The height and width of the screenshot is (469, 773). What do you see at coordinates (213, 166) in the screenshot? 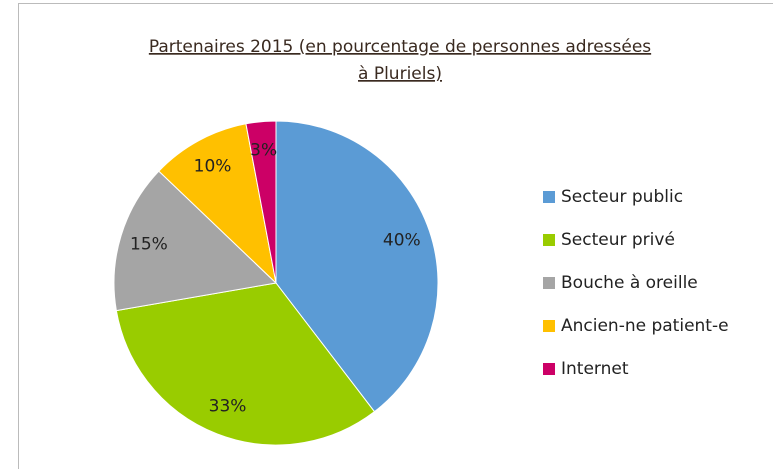
I see `data-label: 10%` at bounding box center [213, 166].